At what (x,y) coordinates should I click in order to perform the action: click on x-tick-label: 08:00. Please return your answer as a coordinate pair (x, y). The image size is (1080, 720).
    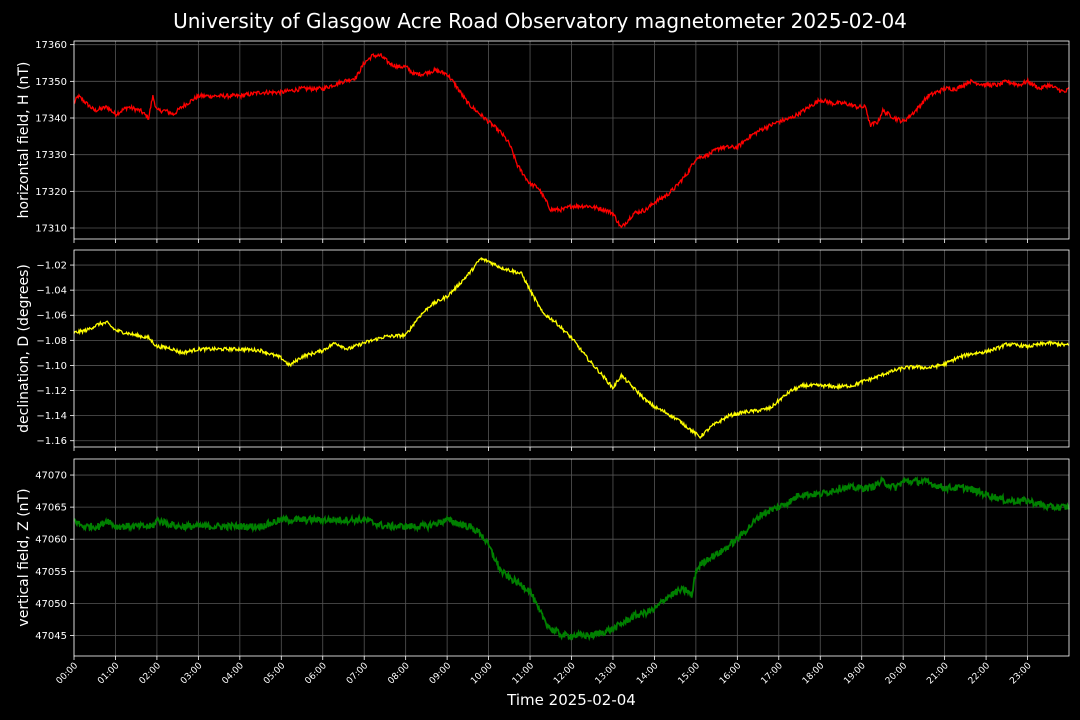
    Looking at the image, I should click on (399, 674).